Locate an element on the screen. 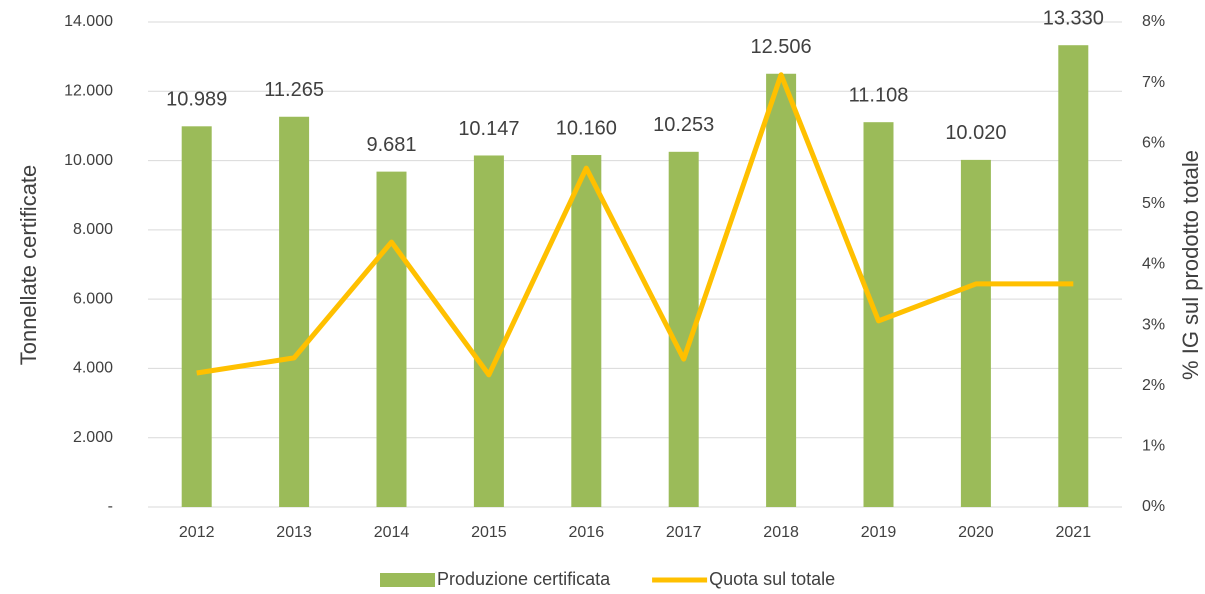 The image size is (1205, 594). y-tick-label: 12.000 is located at coordinates (88, 91).